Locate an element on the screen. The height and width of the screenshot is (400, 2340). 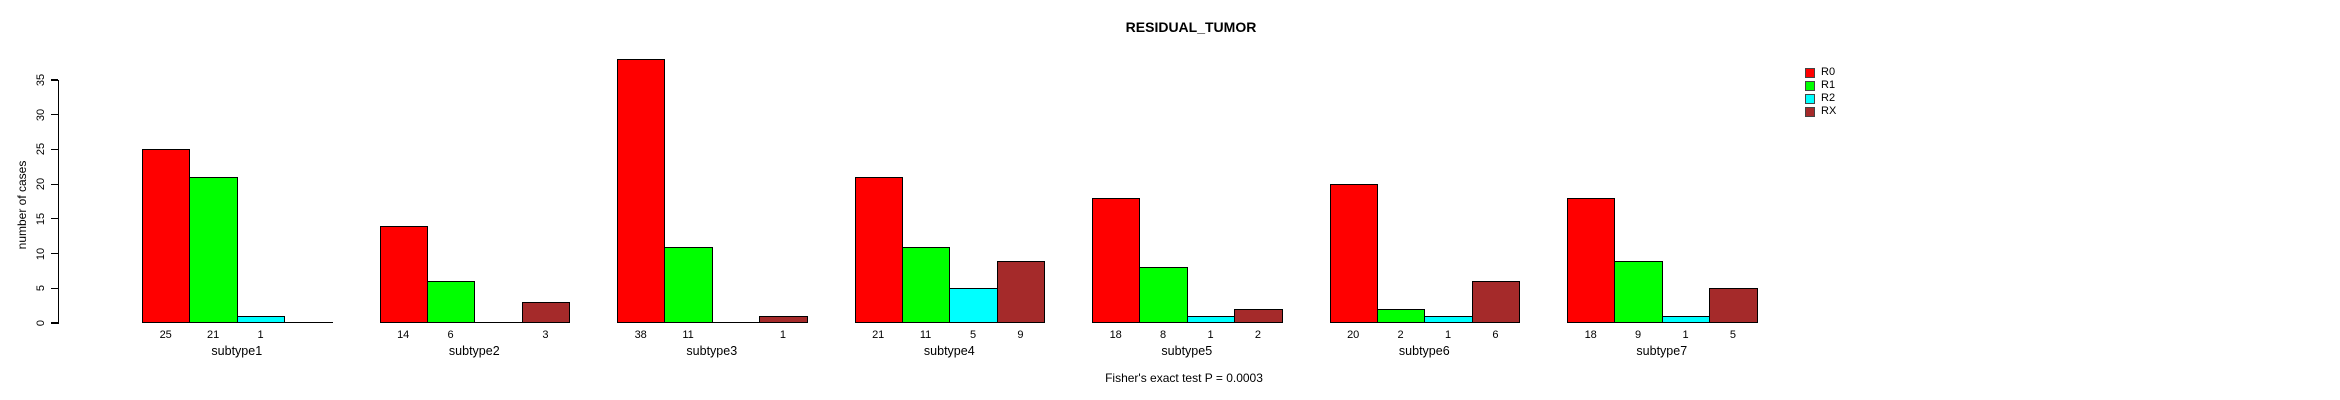
y-tick-label: 20 is located at coordinates (41, 184).